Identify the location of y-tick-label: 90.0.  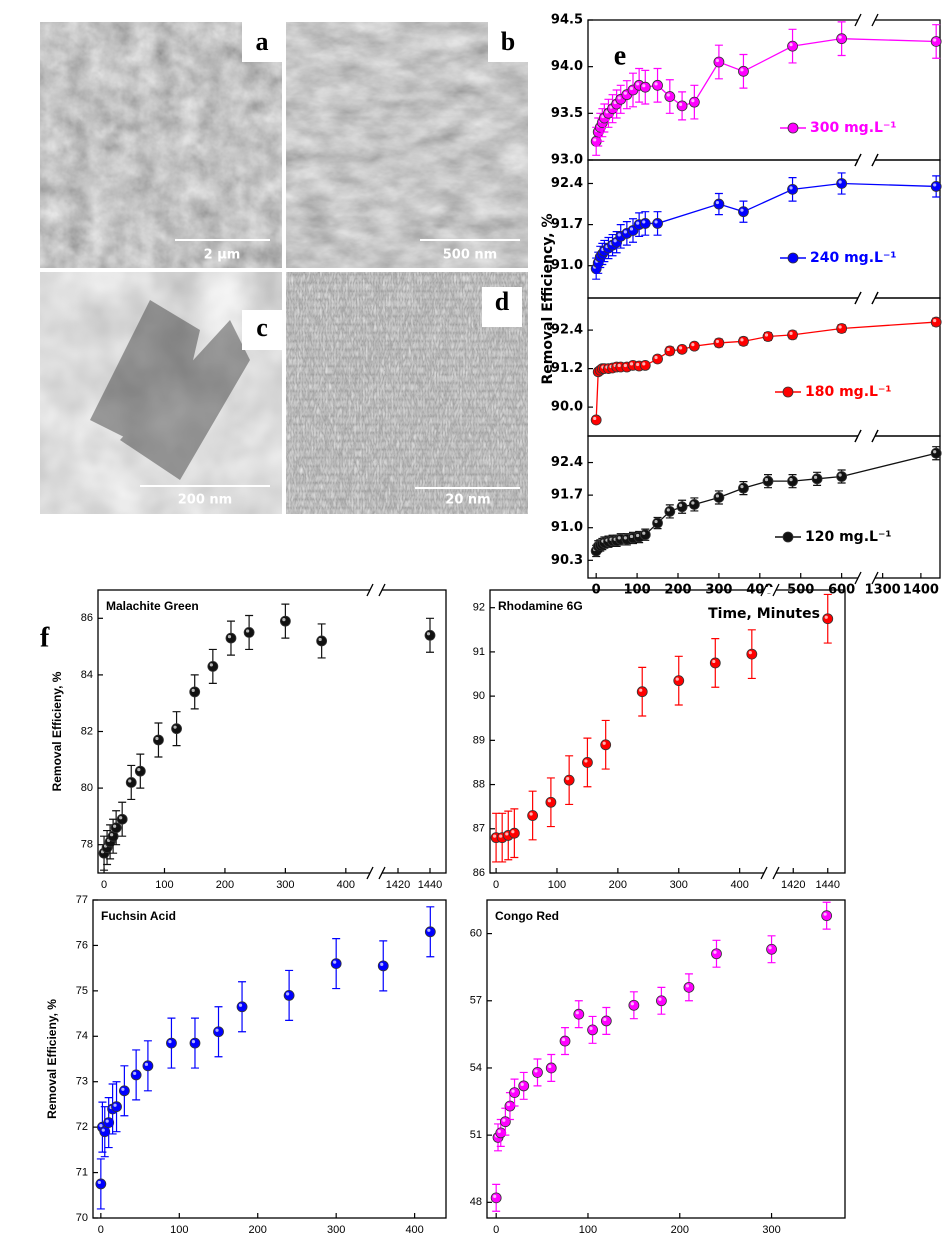
(567, 407).